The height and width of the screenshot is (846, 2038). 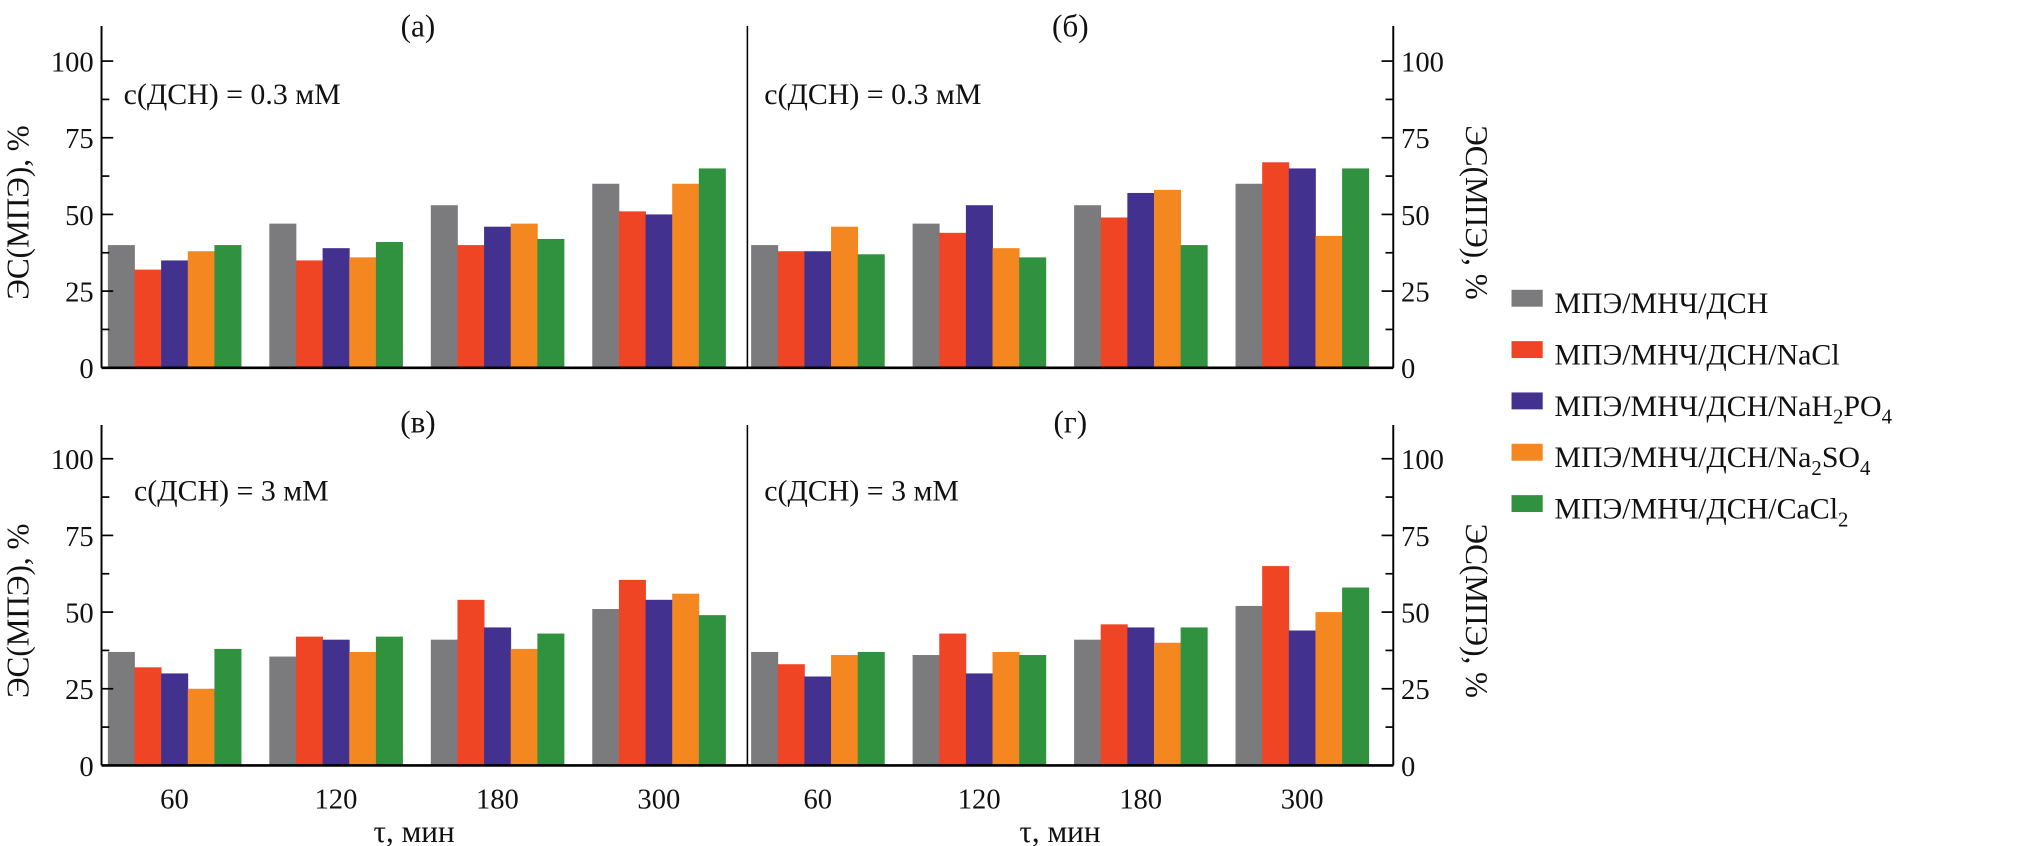 What do you see at coordinates (817, 799) in the screenshot?
I see `x-tick-label: 60` at bounding box center [817, 799].